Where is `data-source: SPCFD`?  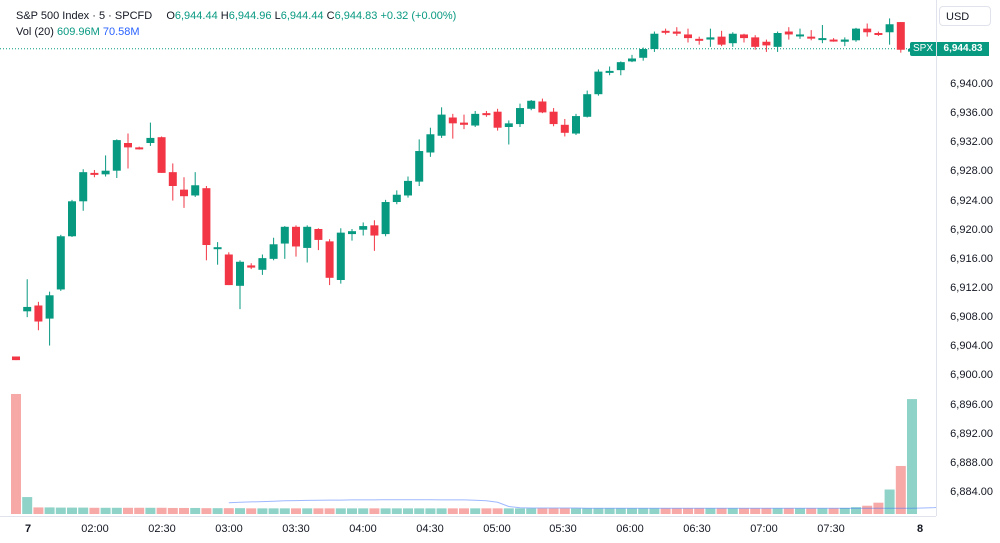
data-source: SPCFD is located at coordinates (133, 16).